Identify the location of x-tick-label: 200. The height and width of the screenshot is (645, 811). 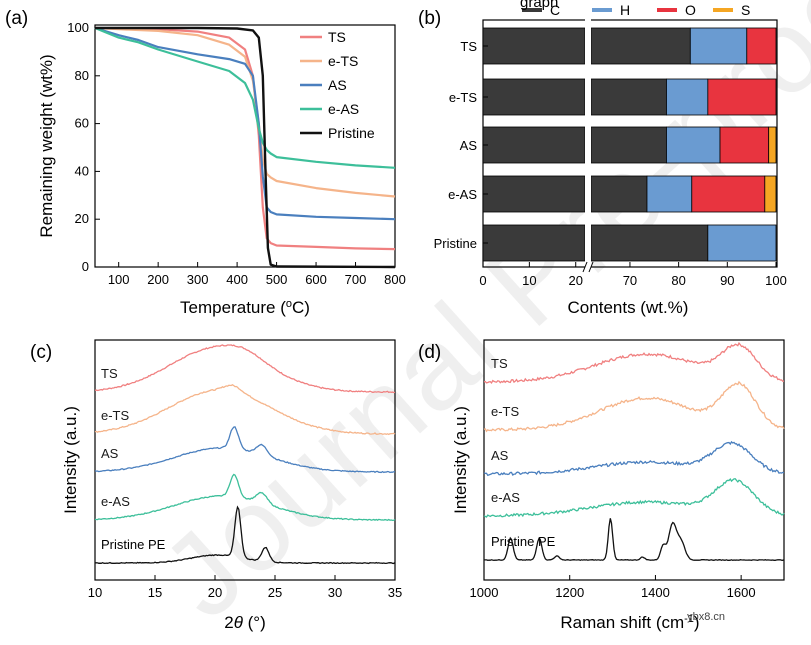
(158, 279).